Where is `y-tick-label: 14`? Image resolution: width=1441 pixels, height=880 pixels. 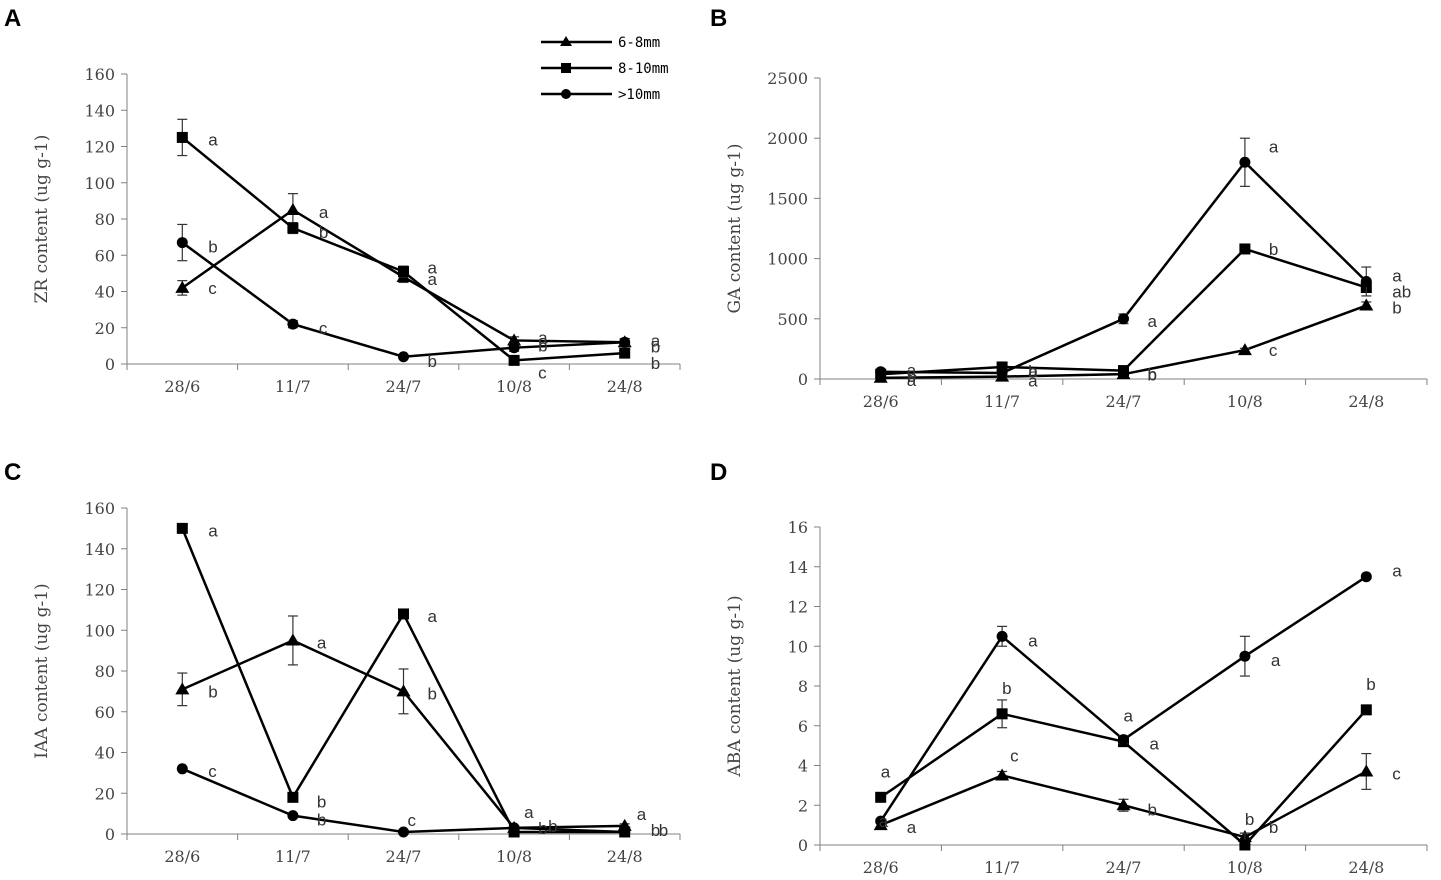
y-tick-label: 14 is located at coordinates (798, 567).